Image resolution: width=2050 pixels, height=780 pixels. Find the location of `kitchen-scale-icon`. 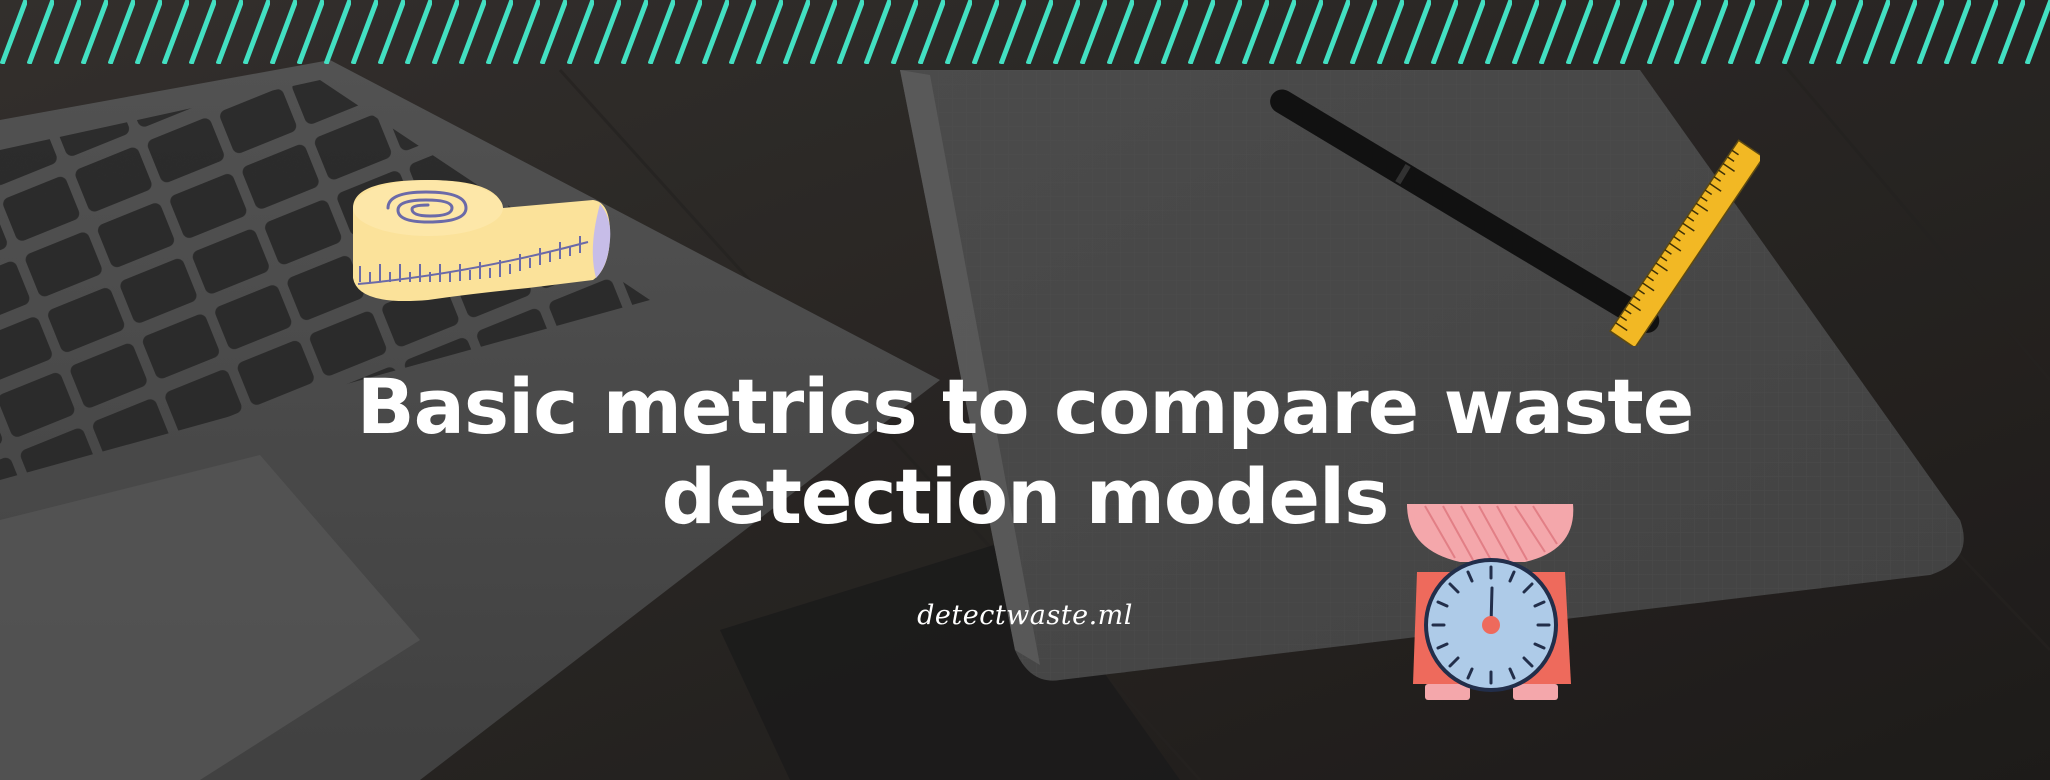

kitchen-scale-icon is located at coordinates (1490, 602).